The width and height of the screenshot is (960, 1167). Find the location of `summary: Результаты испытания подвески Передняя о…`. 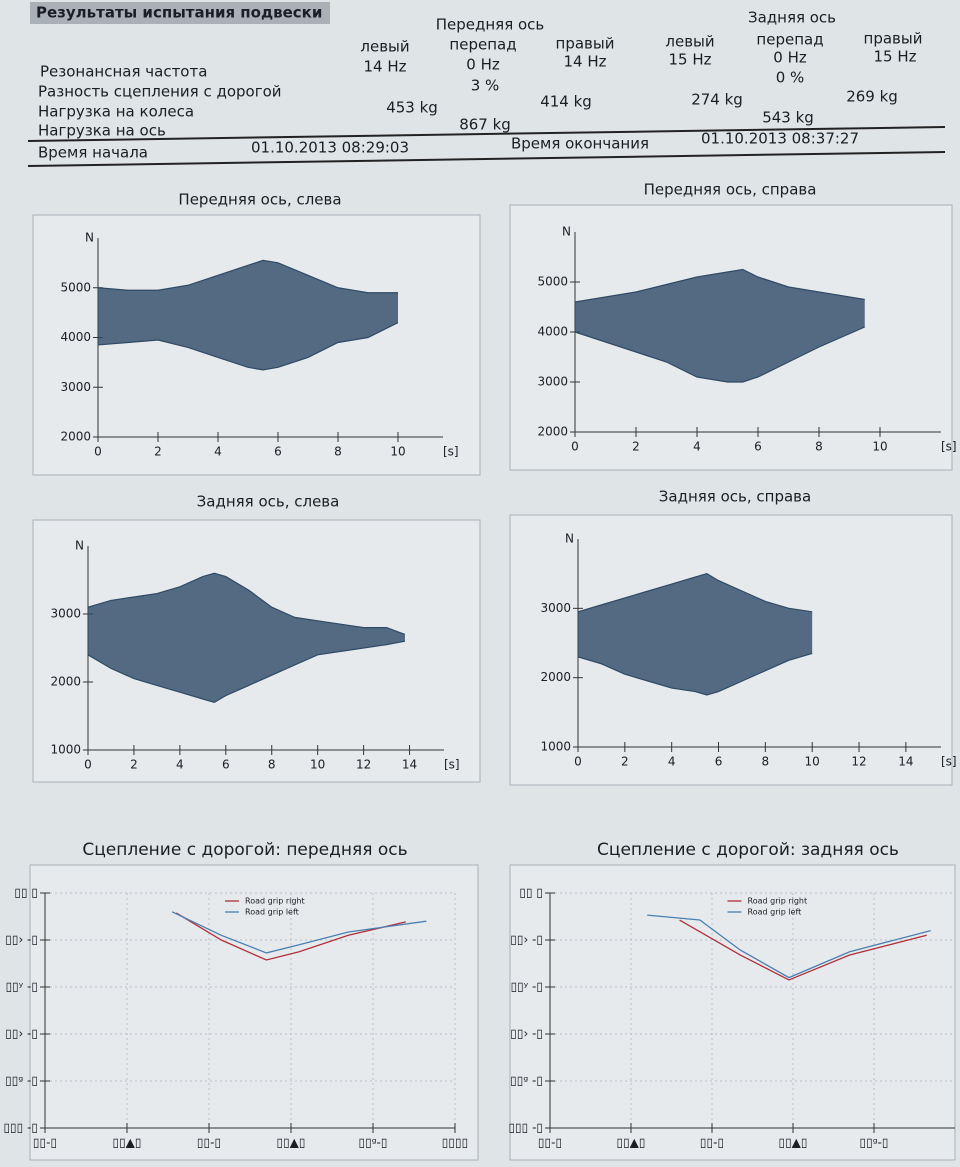

summary: Результаты испытания подвески Передняя о… is located at coordinates (486, 85).